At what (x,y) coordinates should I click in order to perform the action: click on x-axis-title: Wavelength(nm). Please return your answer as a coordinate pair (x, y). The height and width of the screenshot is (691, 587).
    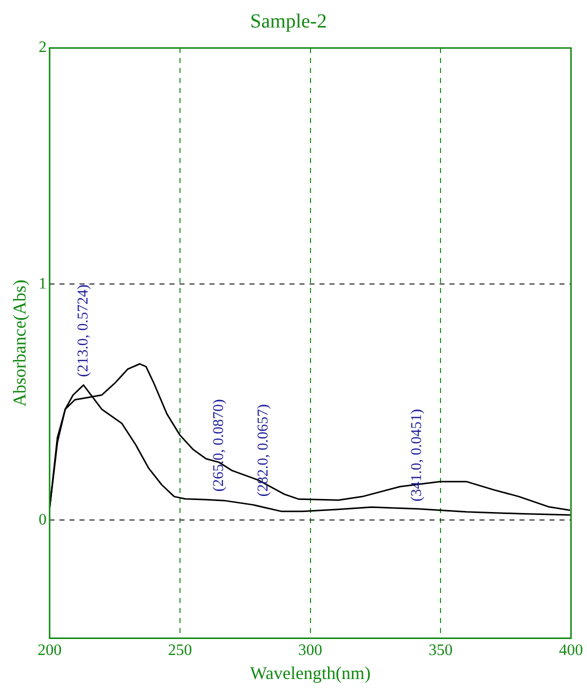
    Looking at the image, I should click on (310, 672).